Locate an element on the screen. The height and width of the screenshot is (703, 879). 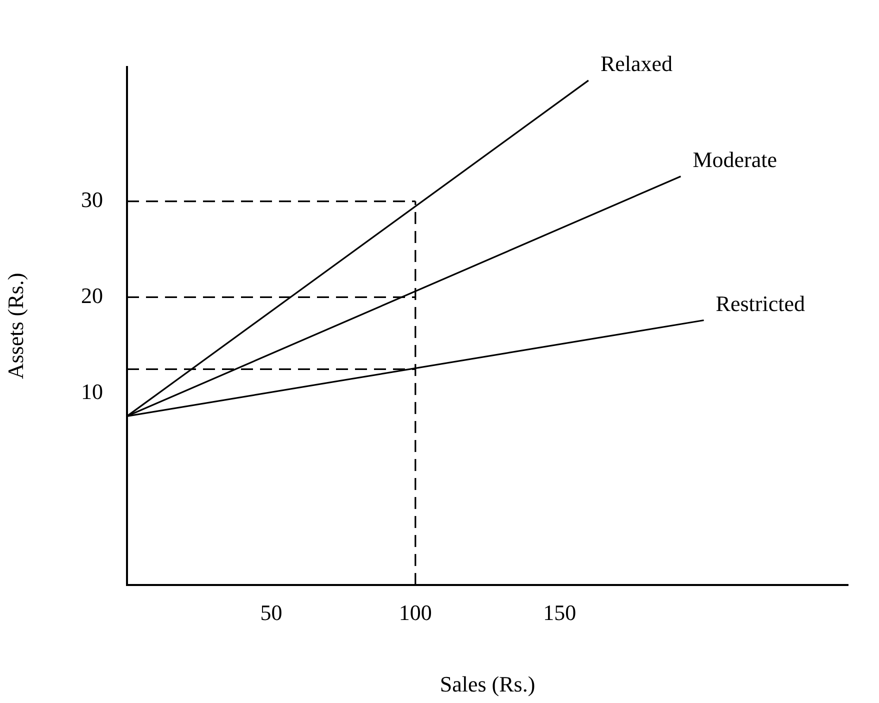
series-label: Relaxed is located at coordinates (636, 63).